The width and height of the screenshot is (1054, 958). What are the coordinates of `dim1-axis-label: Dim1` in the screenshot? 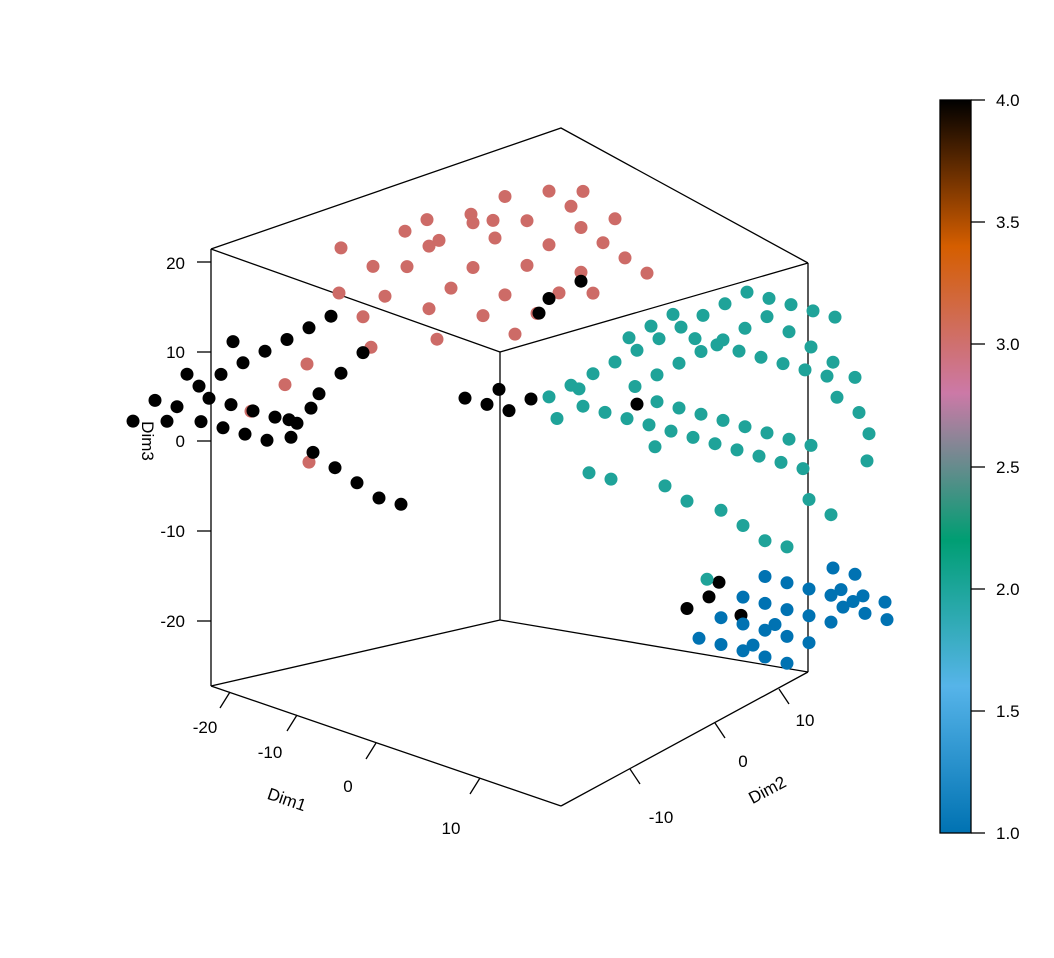 It's located at (287, 799).